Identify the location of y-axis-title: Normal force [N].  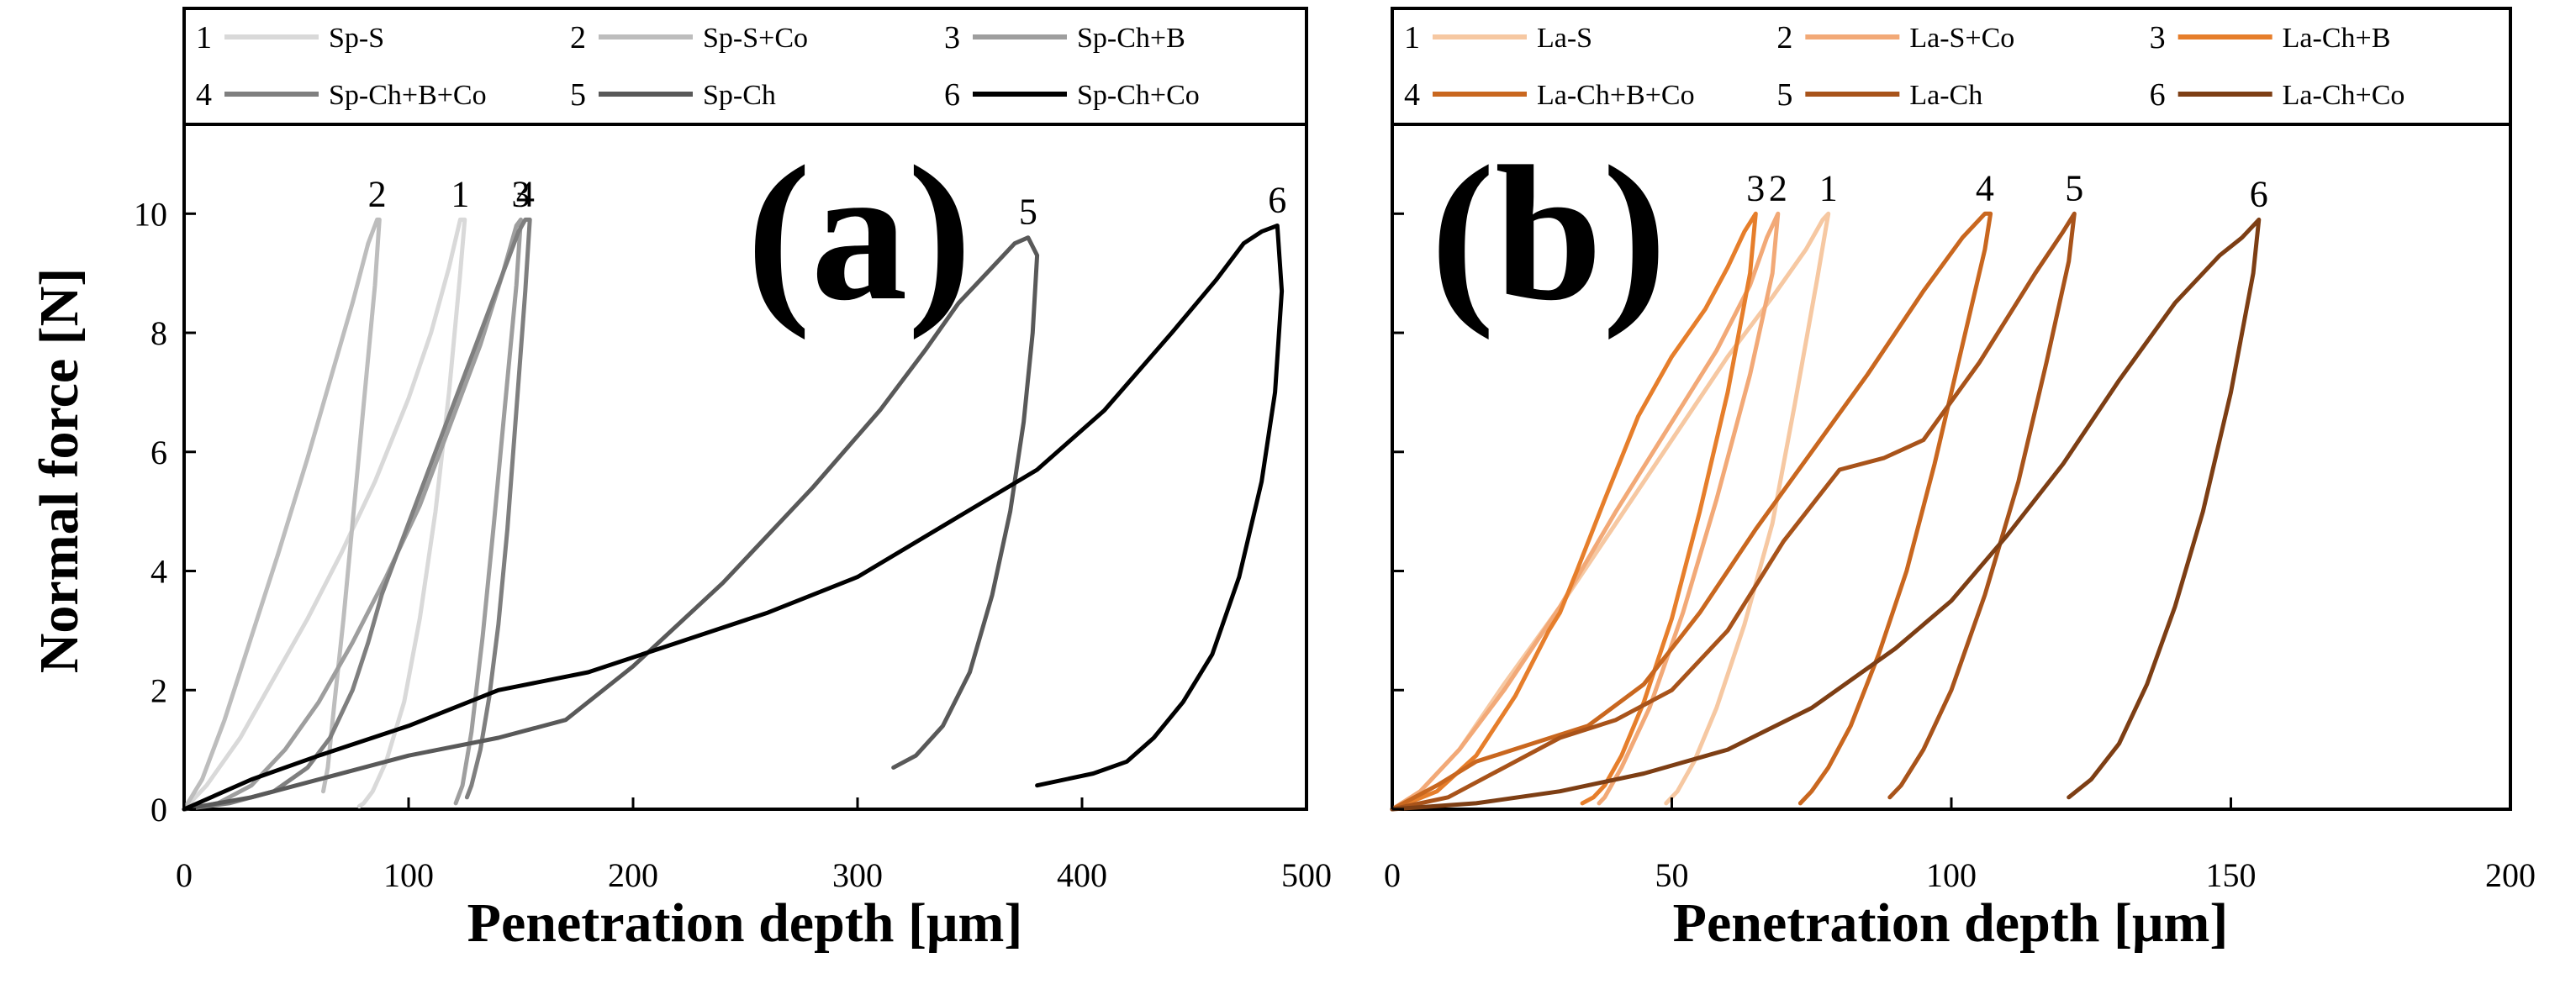
(59, 471).